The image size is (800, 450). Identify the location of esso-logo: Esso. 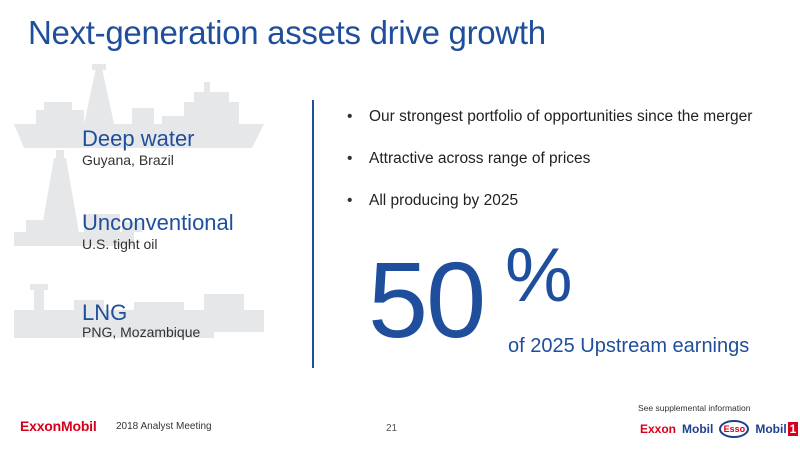
(734, 429).